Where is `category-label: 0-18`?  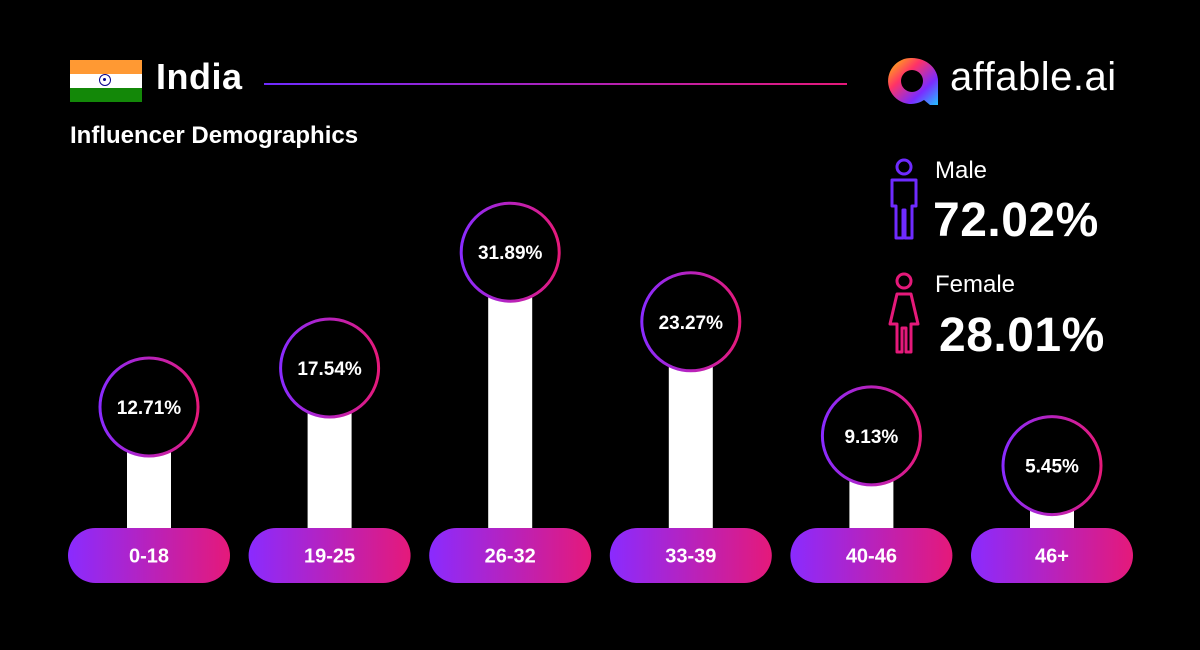 category-label: 0-18 is located at coordinates (149, 557).